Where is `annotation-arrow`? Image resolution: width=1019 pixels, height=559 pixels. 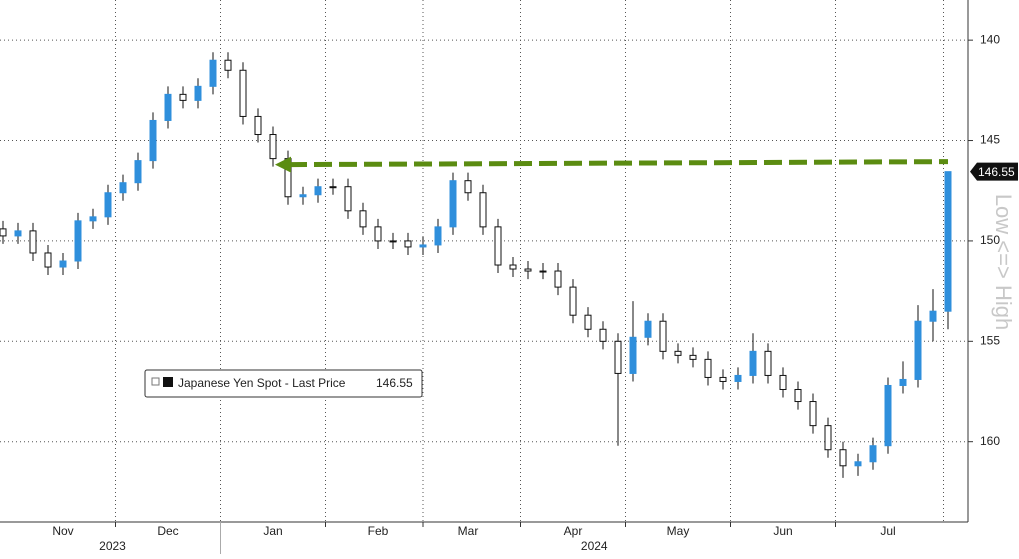
annotation-arrow is located at coordinates (618, 163).